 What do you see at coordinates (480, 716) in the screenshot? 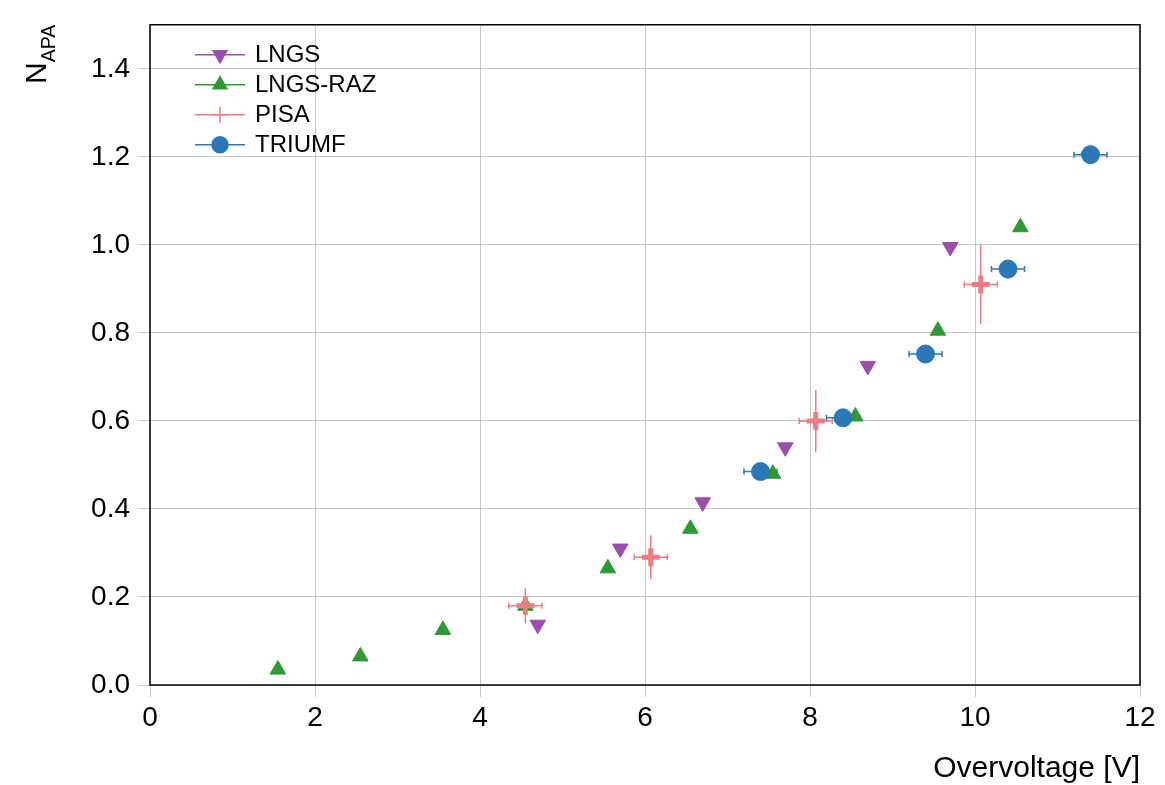
I see `x-tick-label: 4` at bounding box center [480, 716].